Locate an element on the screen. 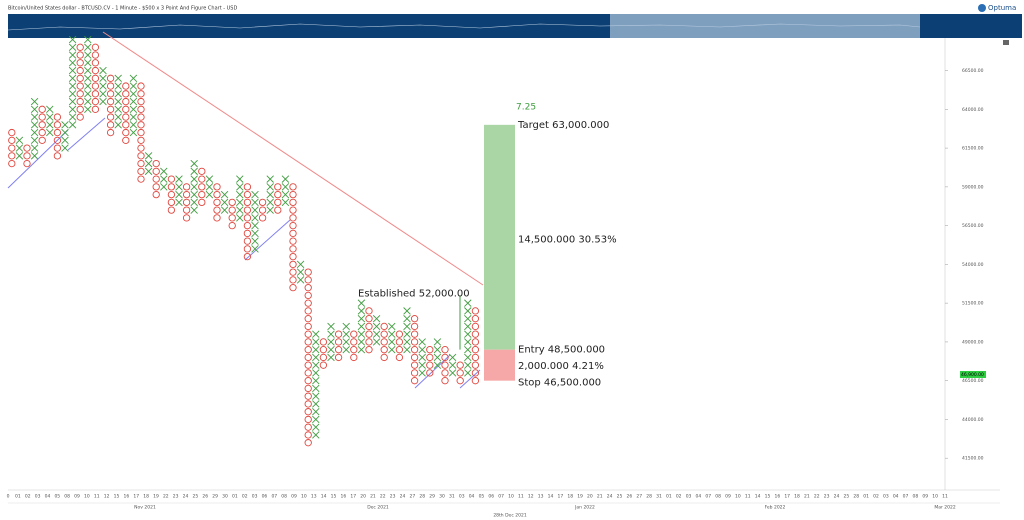 Image resolution: width=1024 pixels, height=520 pixels. x-tick-label: 21 is located at coordinates (807, 497).